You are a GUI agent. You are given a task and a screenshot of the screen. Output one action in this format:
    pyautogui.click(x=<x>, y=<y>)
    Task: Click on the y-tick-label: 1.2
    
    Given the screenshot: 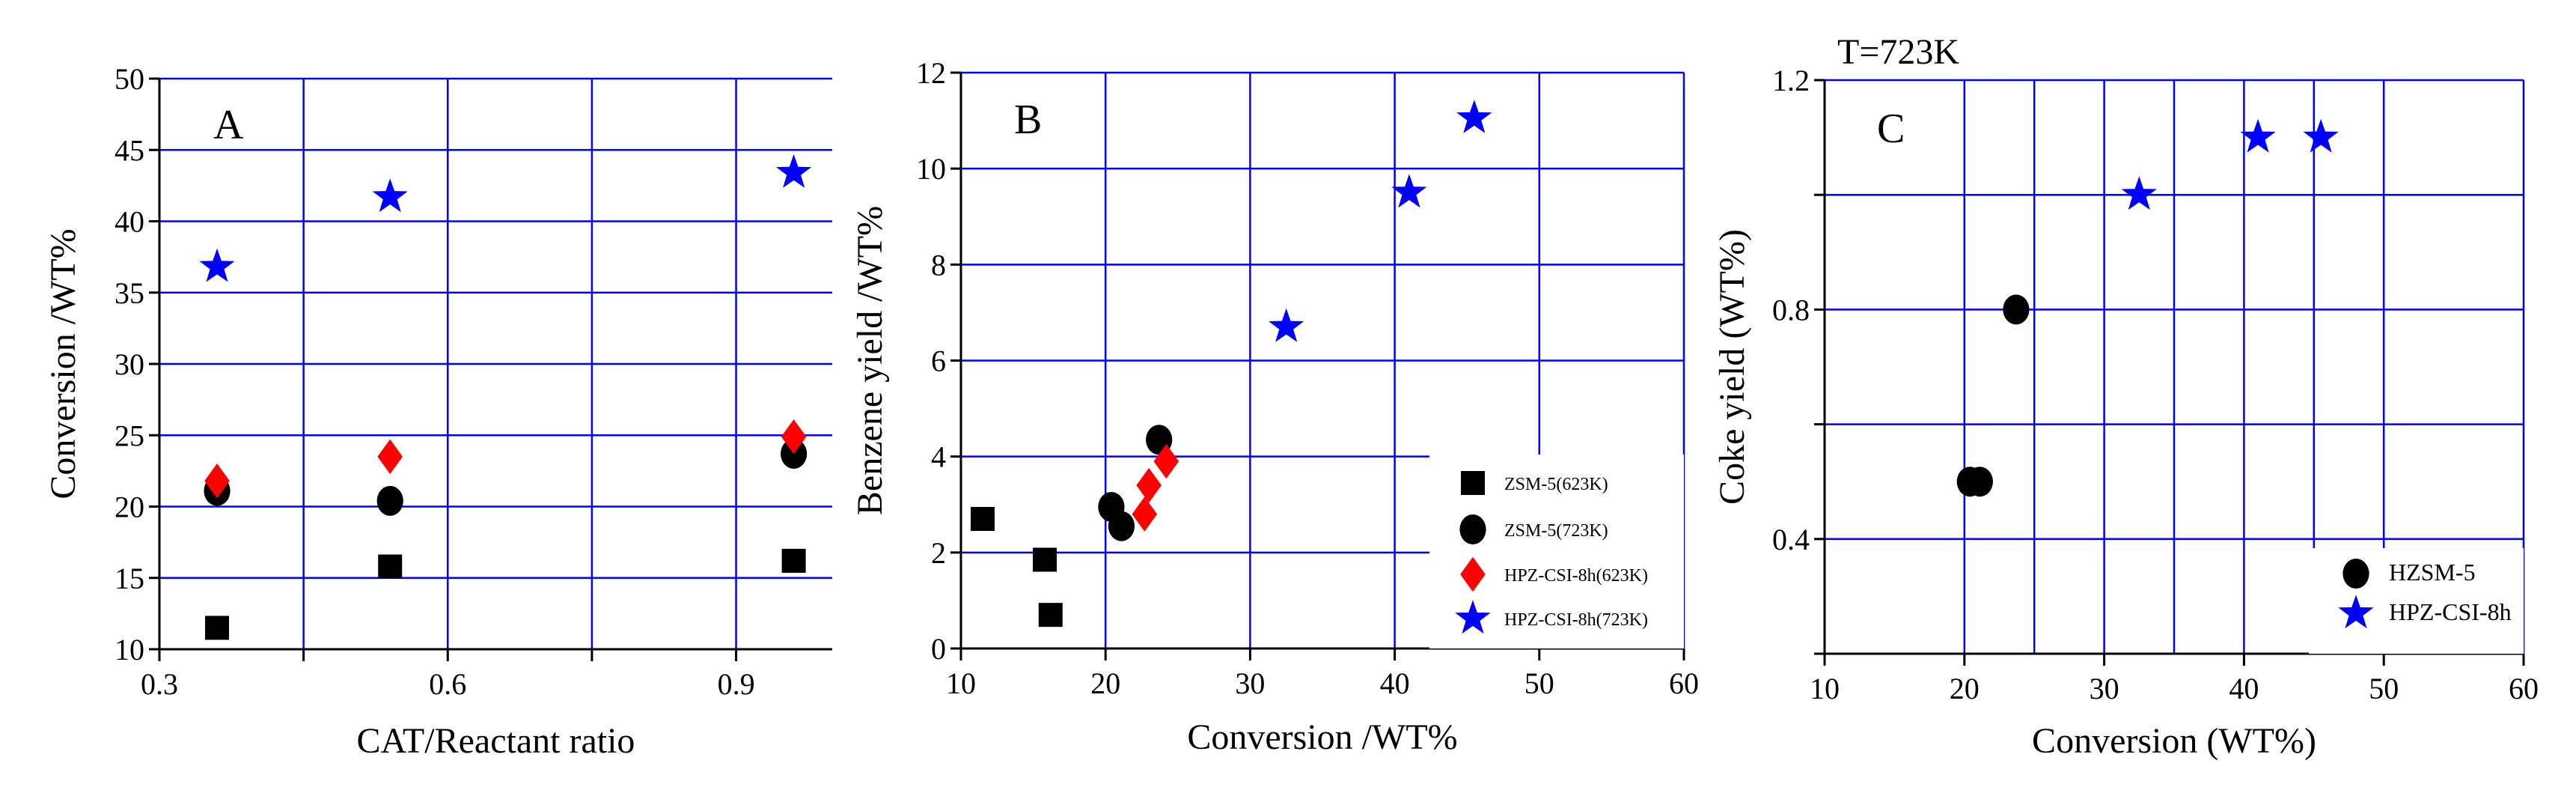 What is the action you would take?
    pyautogui.click(x=1791, y=80)
    